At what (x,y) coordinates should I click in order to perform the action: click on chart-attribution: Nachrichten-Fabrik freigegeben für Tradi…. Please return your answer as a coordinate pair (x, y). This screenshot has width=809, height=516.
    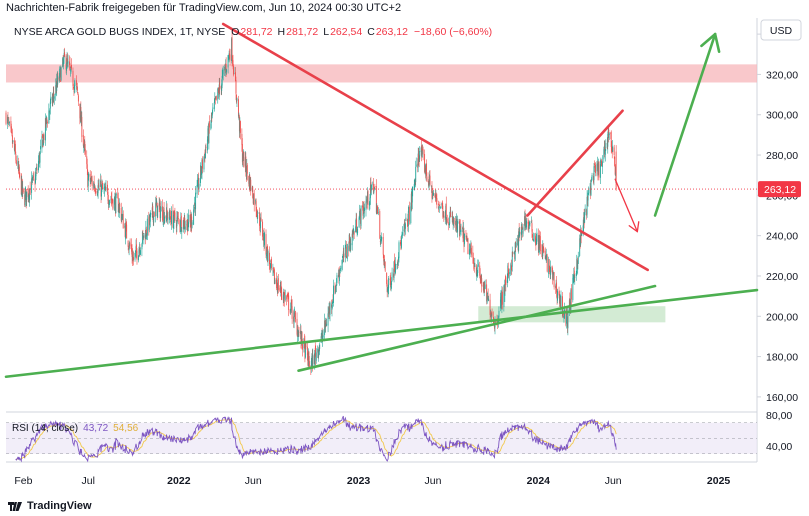
    Looking at the image, I should click on (204, 8).